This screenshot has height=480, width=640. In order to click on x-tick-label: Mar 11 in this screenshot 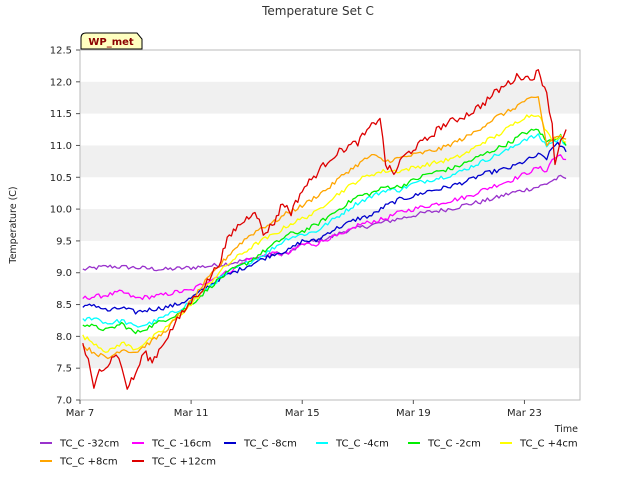, I will do `click(191, 413)`.